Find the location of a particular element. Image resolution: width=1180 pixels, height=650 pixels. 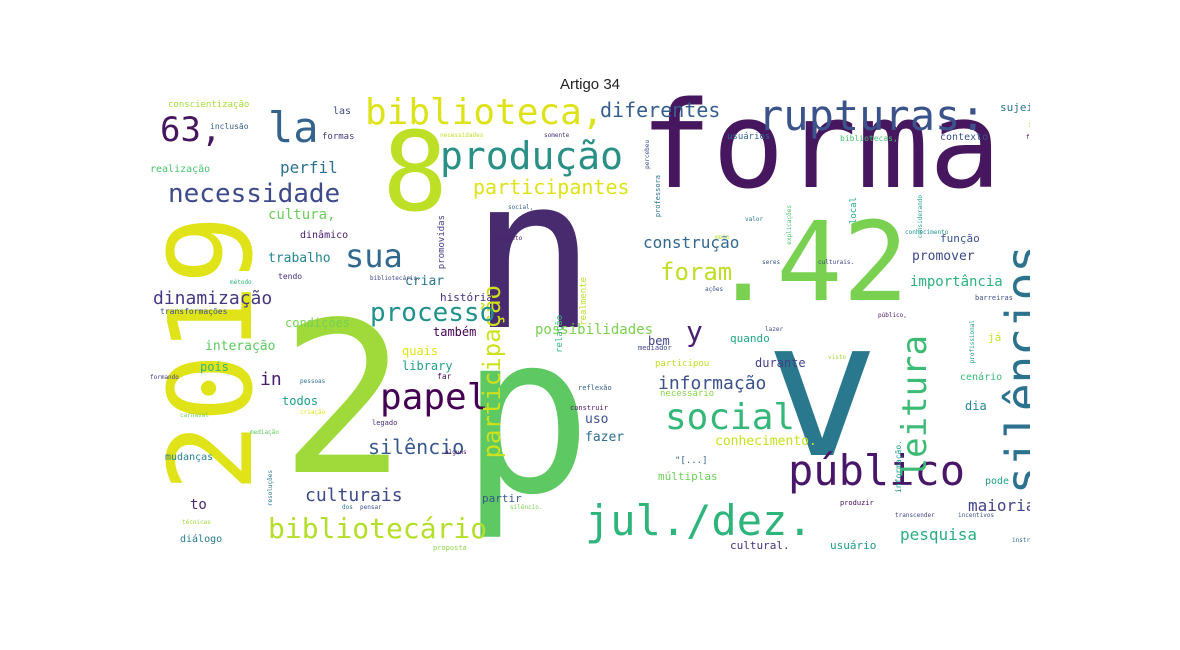

cloud-word: criação is located at coordinates (313, 412).